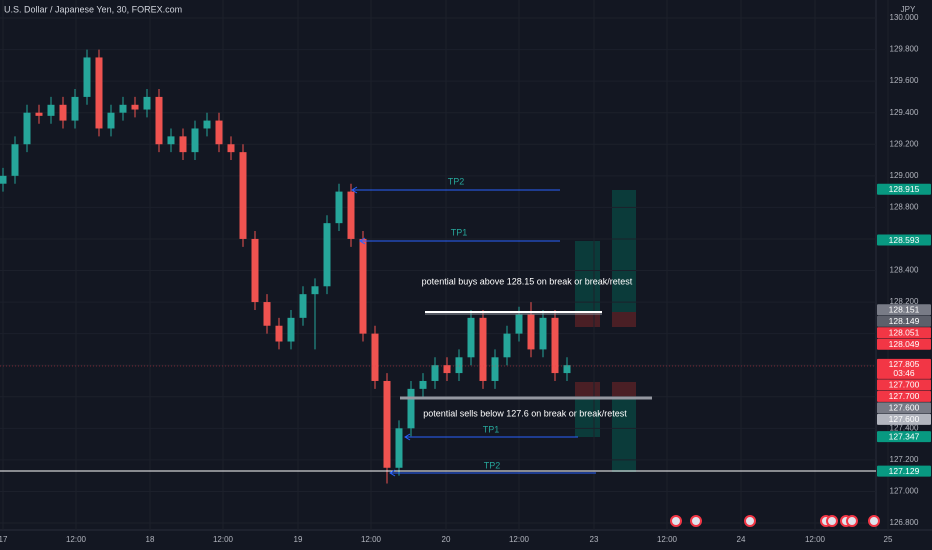 The height and width of the screenshot is (550, 932). I want to click on price-tick-label: 126.800, so click(904, 522).